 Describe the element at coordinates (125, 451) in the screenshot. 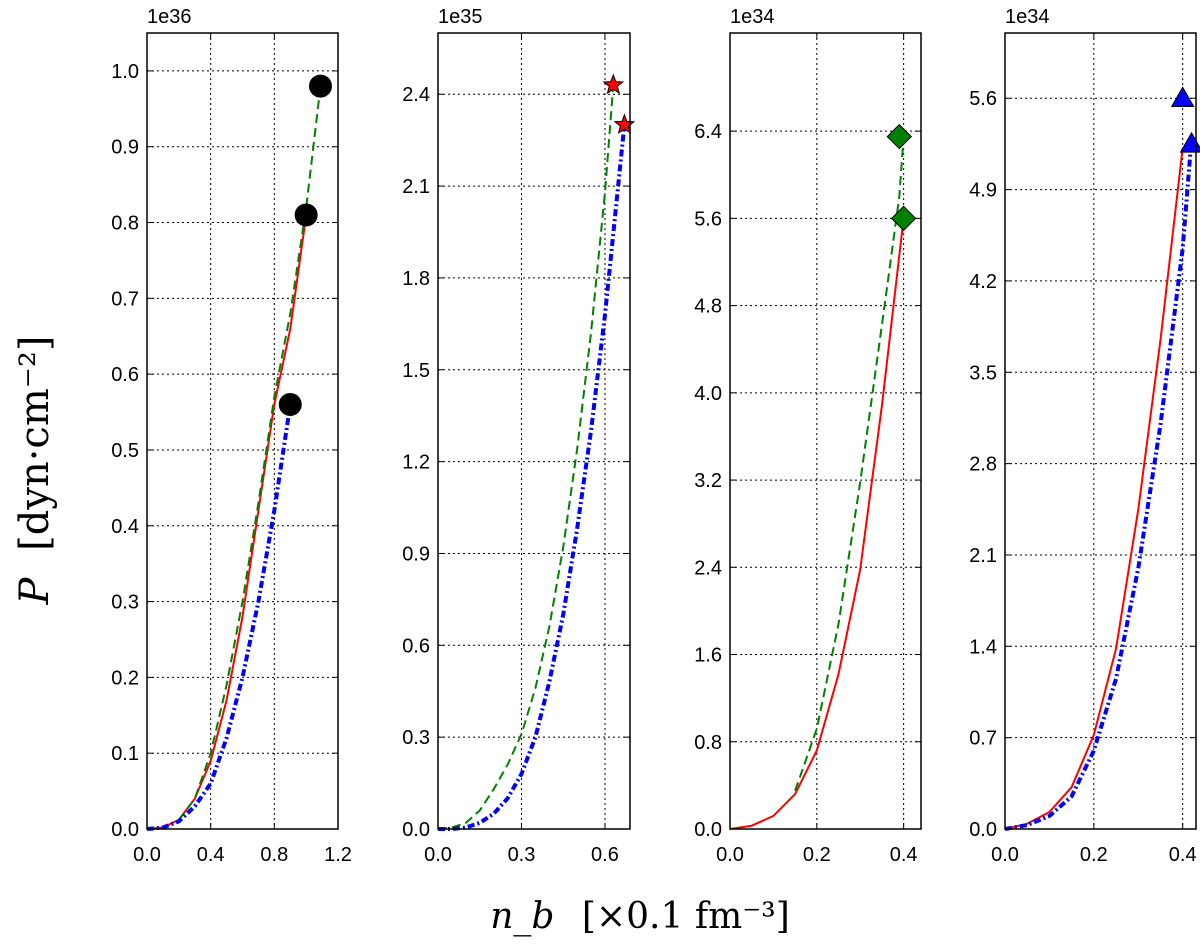

I see `y-tick-label: 0.5` at that location.